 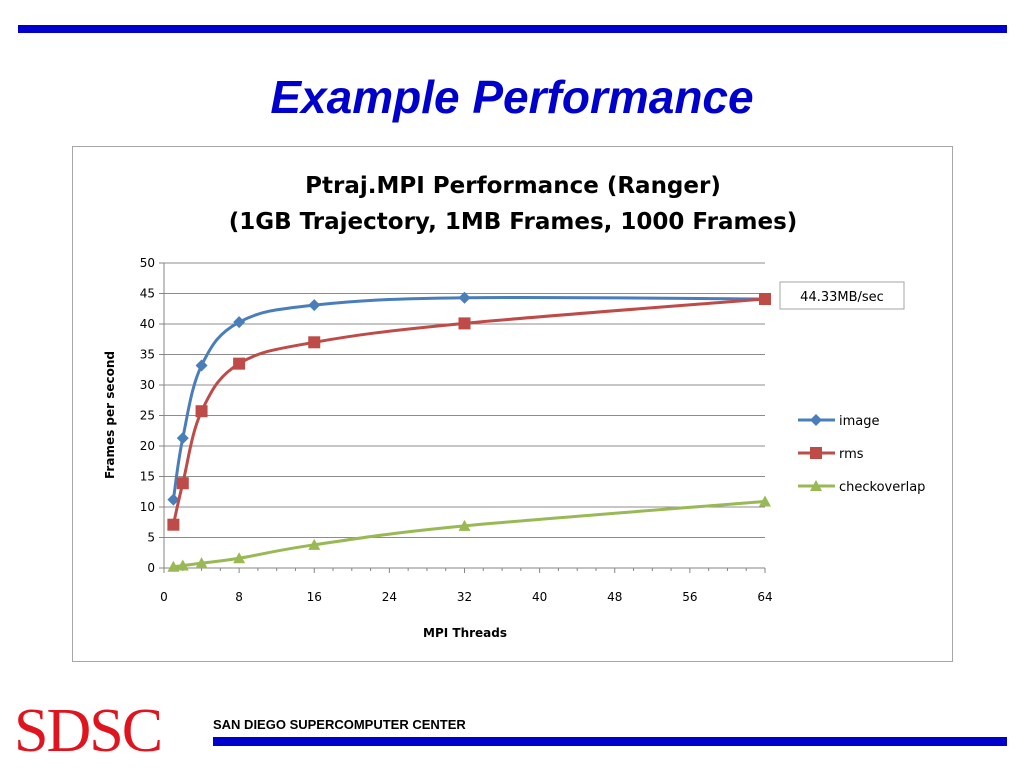 I want to click on x-tick-label: 56, so click(x=689, y=597).